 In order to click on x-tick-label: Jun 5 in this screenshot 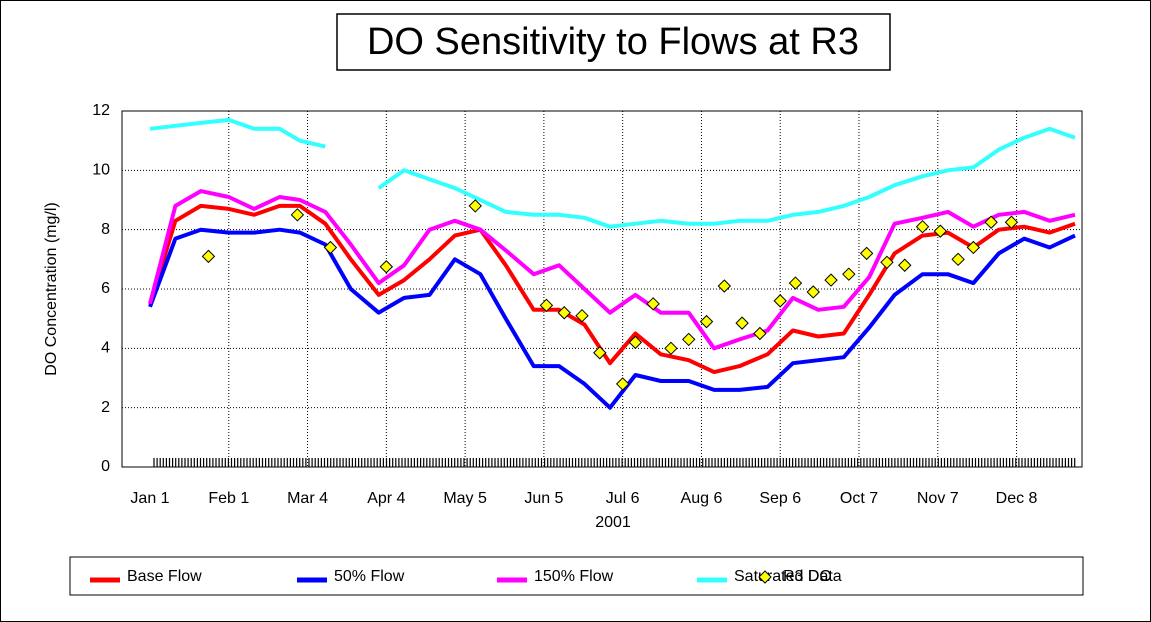, I will do `click(543, 498)`.